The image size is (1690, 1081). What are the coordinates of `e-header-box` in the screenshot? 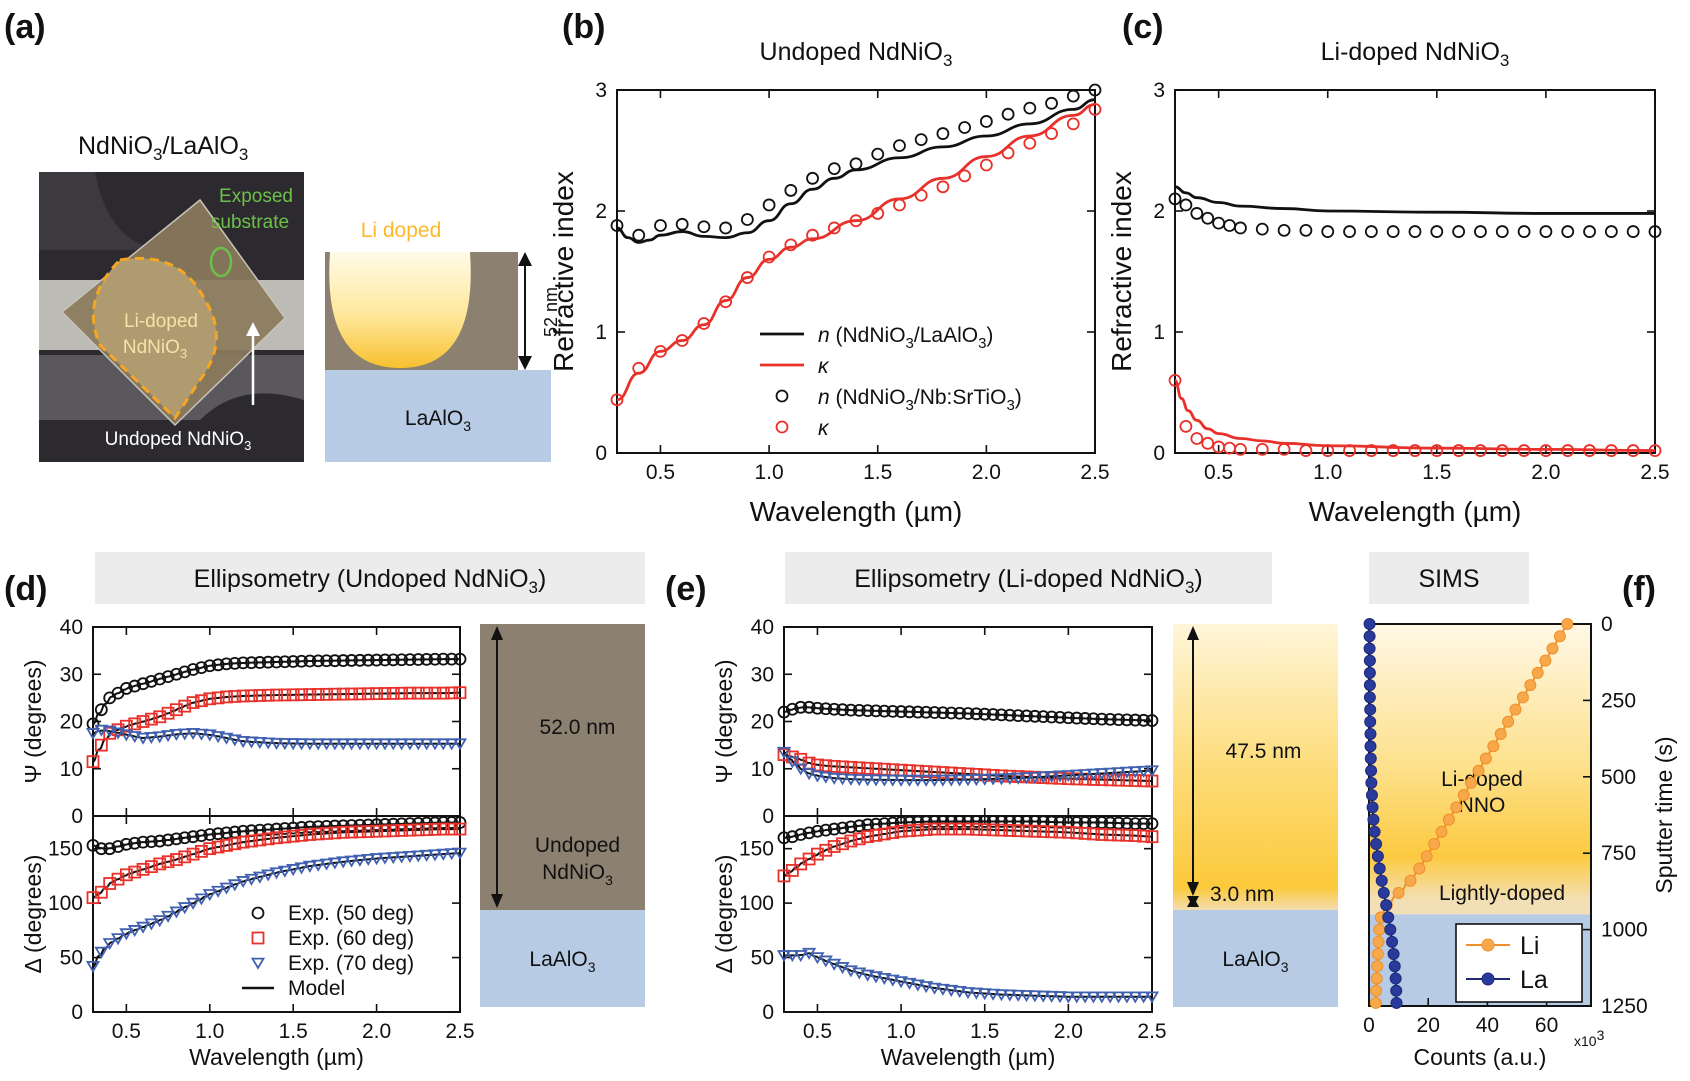 It's located at (1028, 578).